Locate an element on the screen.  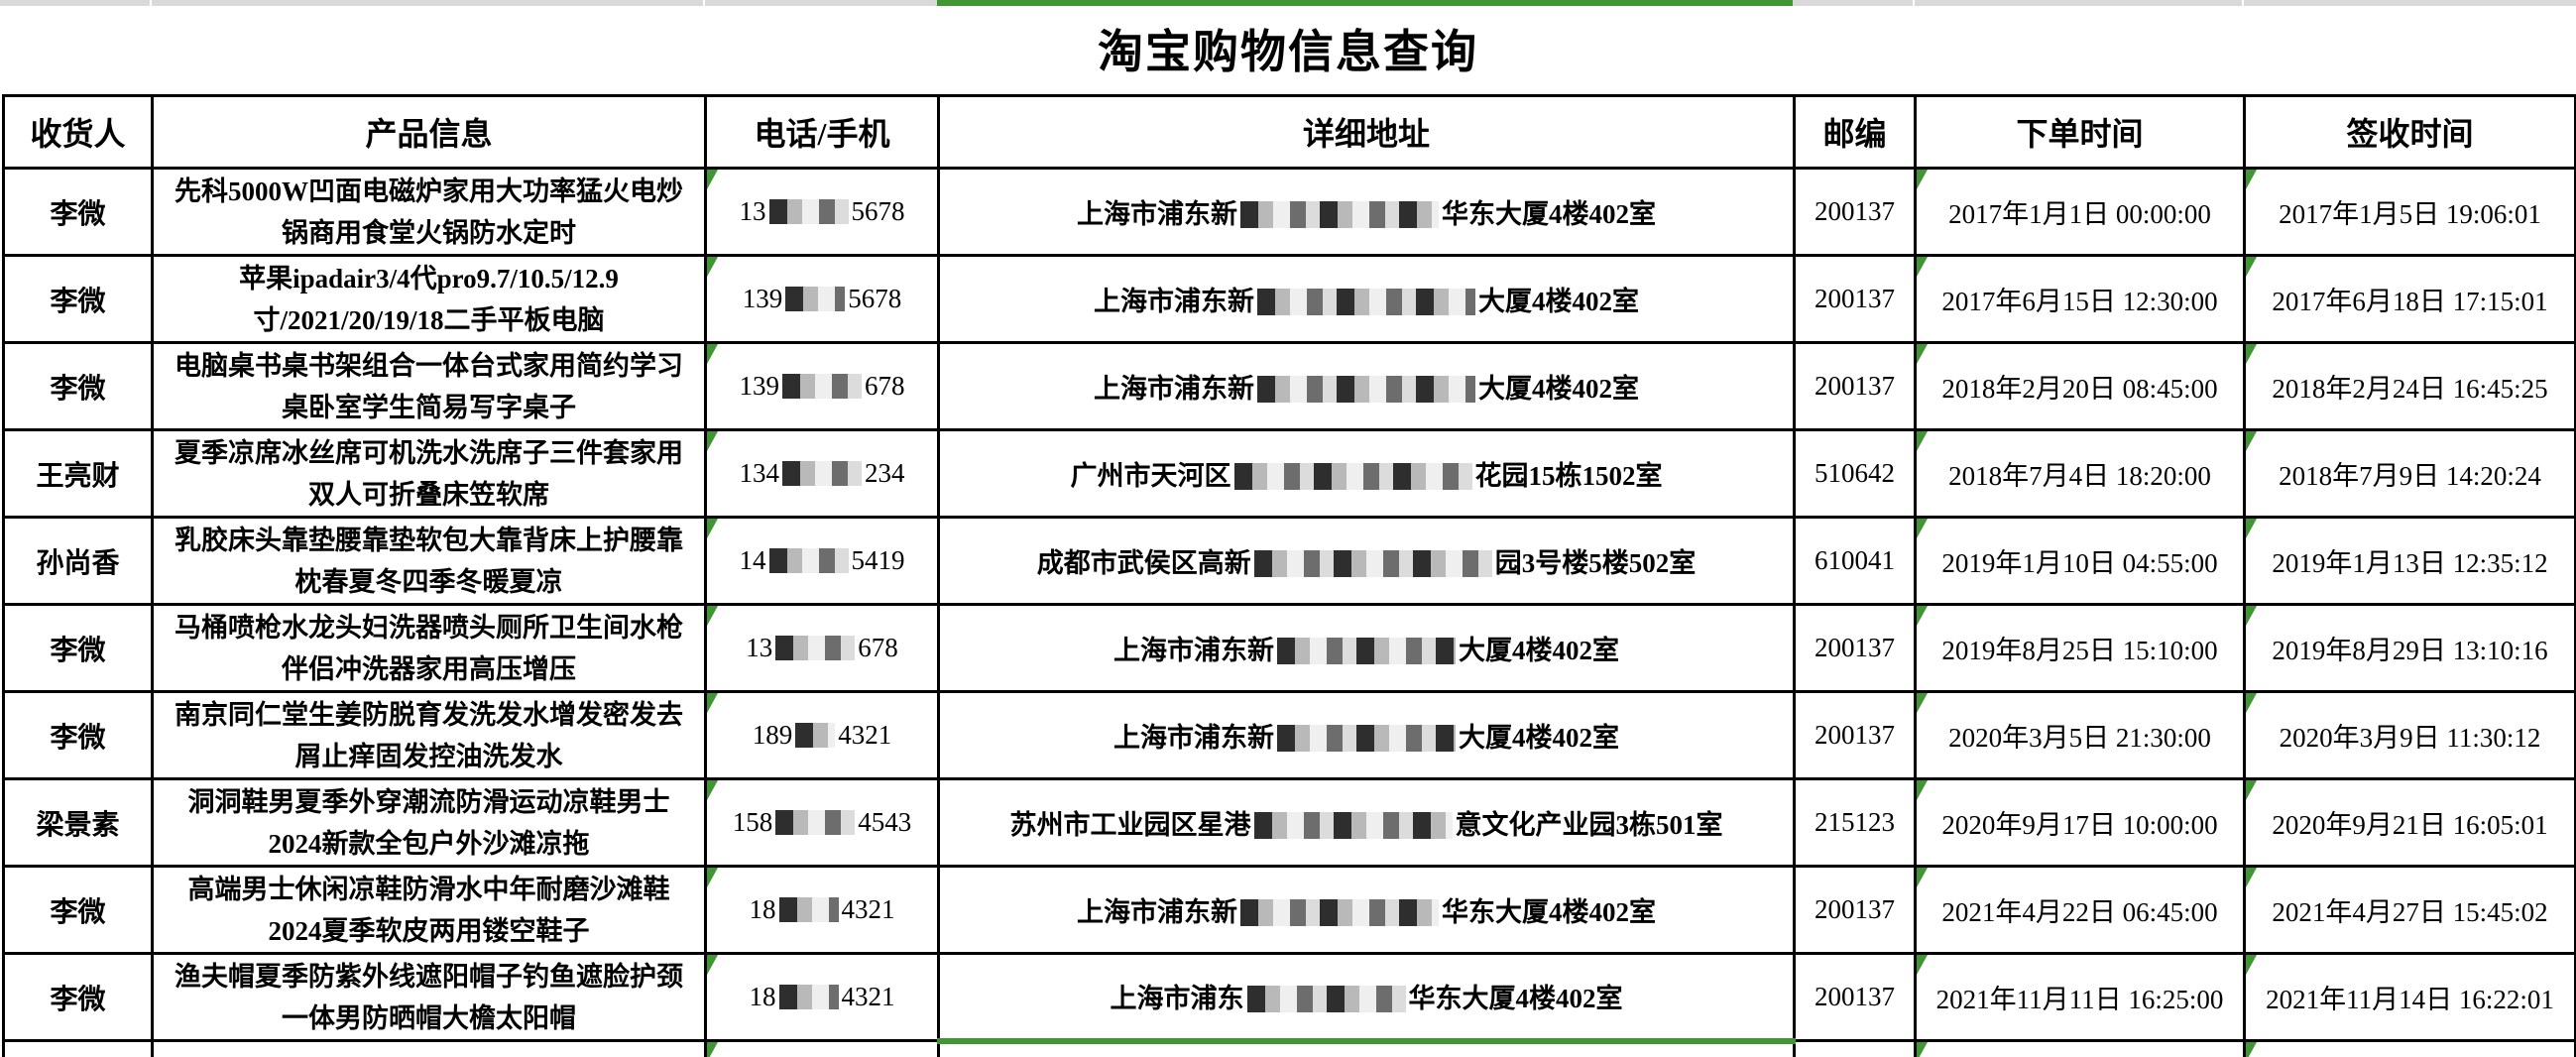
phone-cell: 134 234 is located at coordinates (822, 473).